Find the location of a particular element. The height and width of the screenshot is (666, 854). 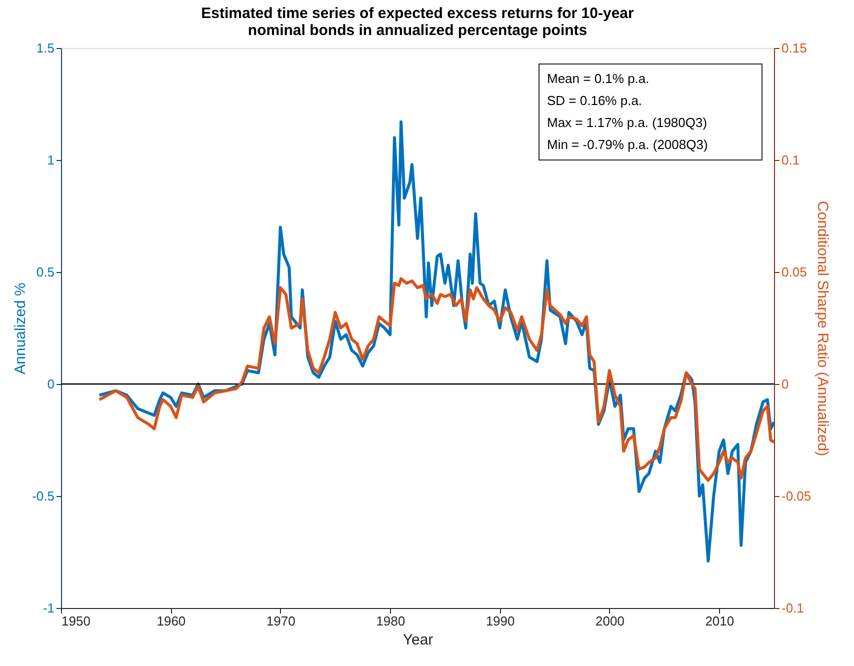

y-tick-label: -1 is located at coordinates (48, 608).